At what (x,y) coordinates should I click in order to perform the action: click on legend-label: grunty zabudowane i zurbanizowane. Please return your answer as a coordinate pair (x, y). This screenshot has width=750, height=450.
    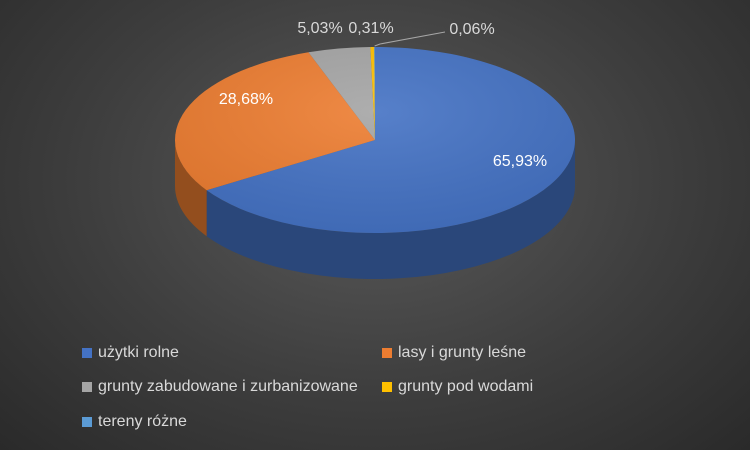
    Looking at the image, I should click on (228, 386).